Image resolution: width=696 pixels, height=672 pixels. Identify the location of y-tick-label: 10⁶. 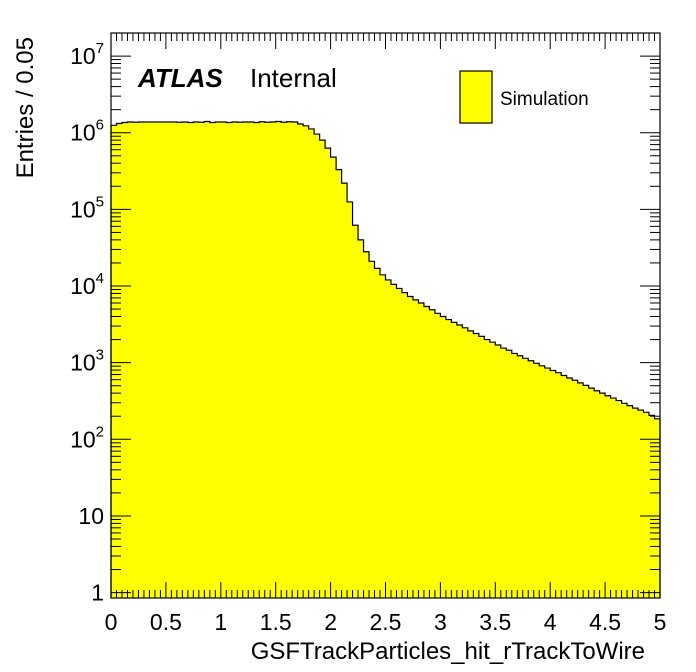
(87, 131).